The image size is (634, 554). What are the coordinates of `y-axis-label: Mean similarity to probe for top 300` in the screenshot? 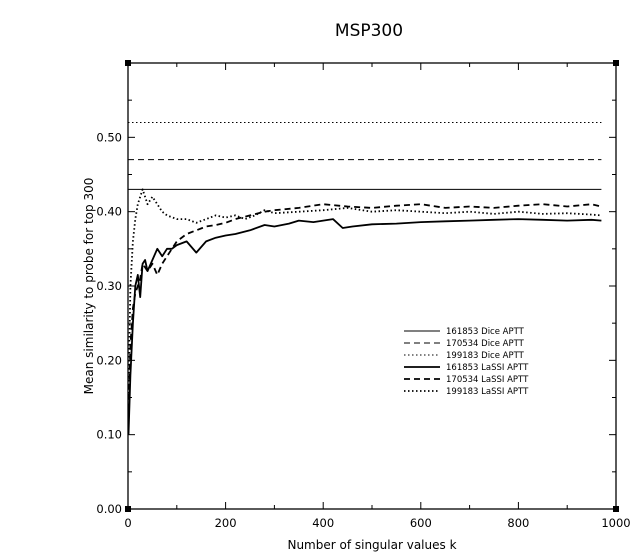 It's located at (89, 286).